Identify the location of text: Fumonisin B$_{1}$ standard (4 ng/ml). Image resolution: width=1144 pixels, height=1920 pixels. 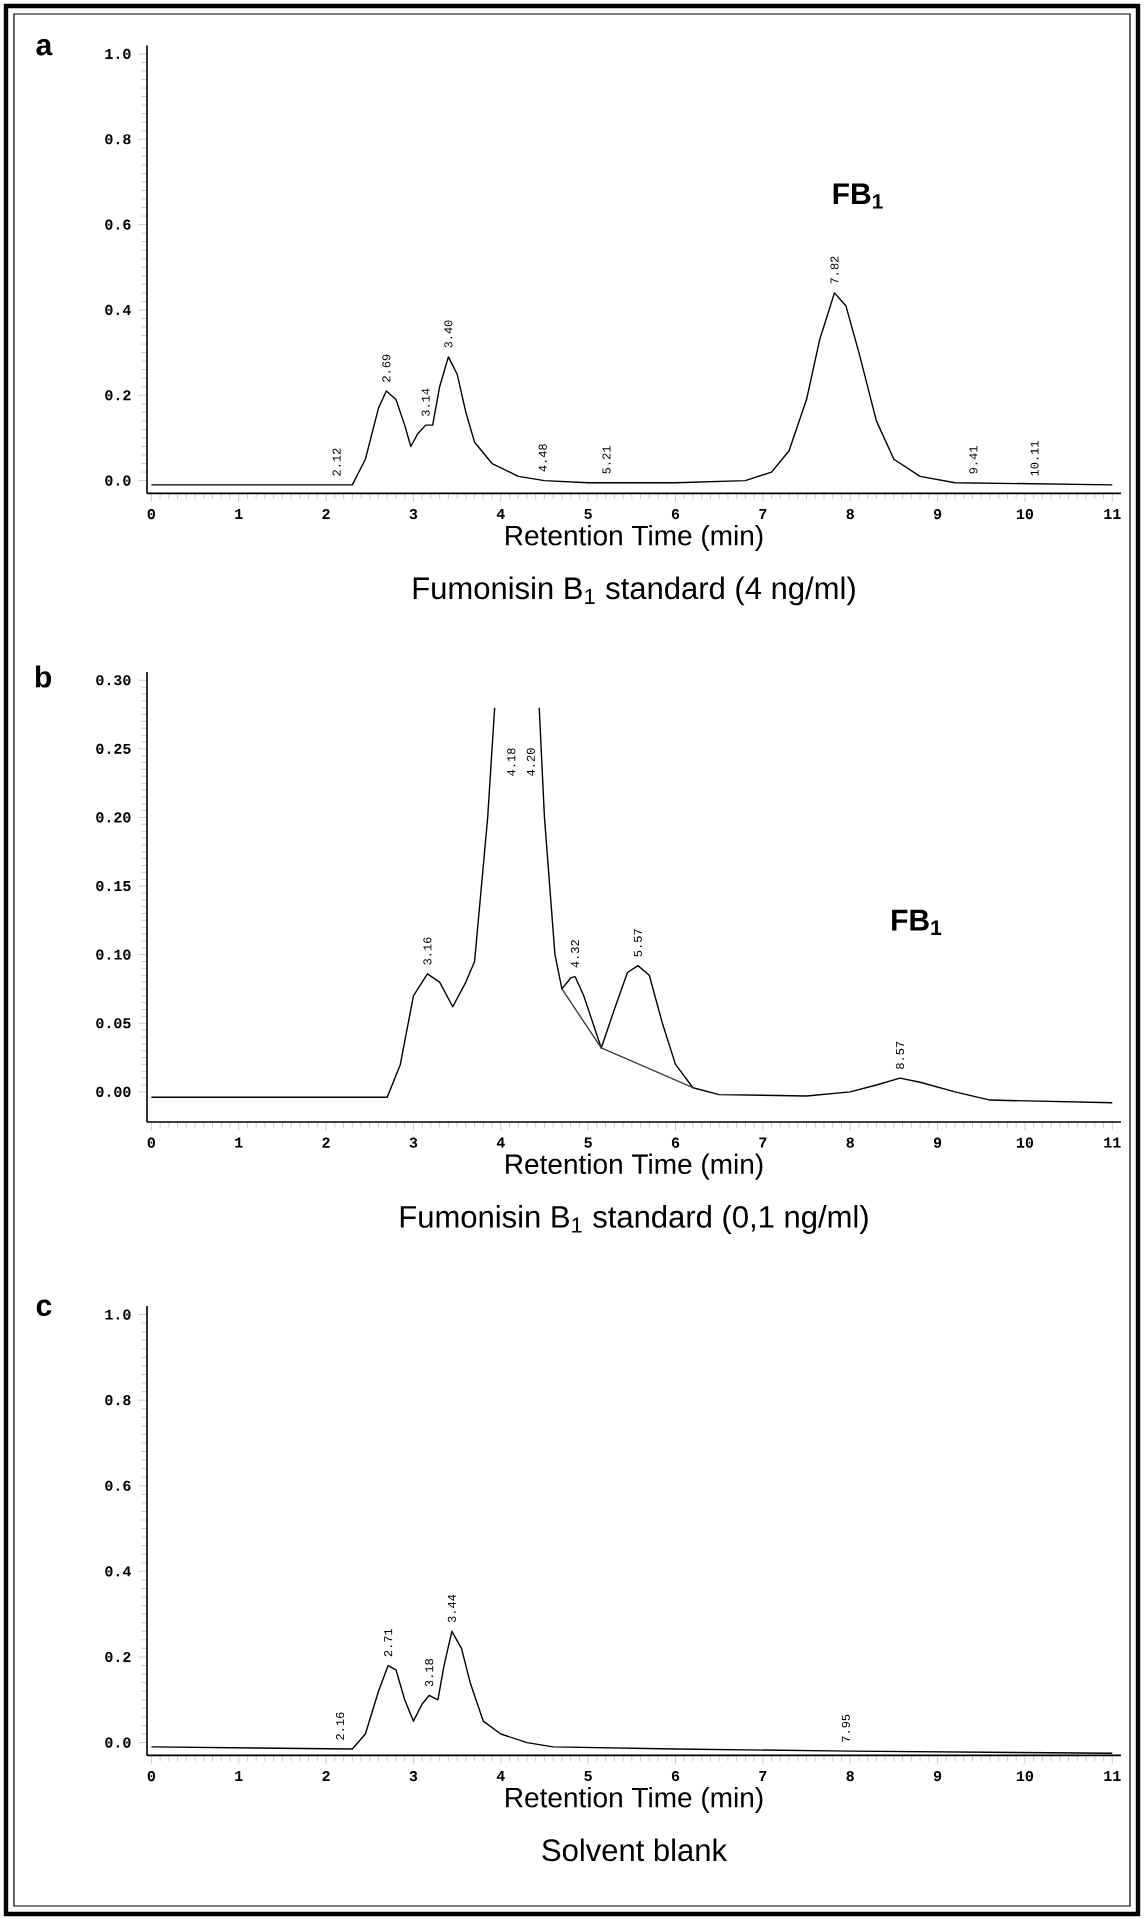
(634, 591).